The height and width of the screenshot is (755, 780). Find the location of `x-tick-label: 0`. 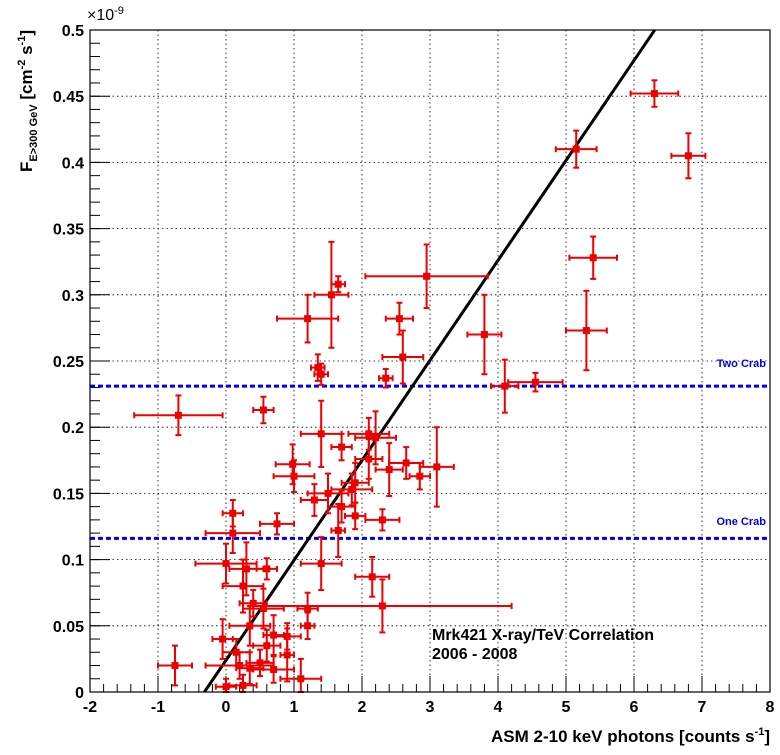

x-tick-label: 0 is located at coordinates (226, 707).